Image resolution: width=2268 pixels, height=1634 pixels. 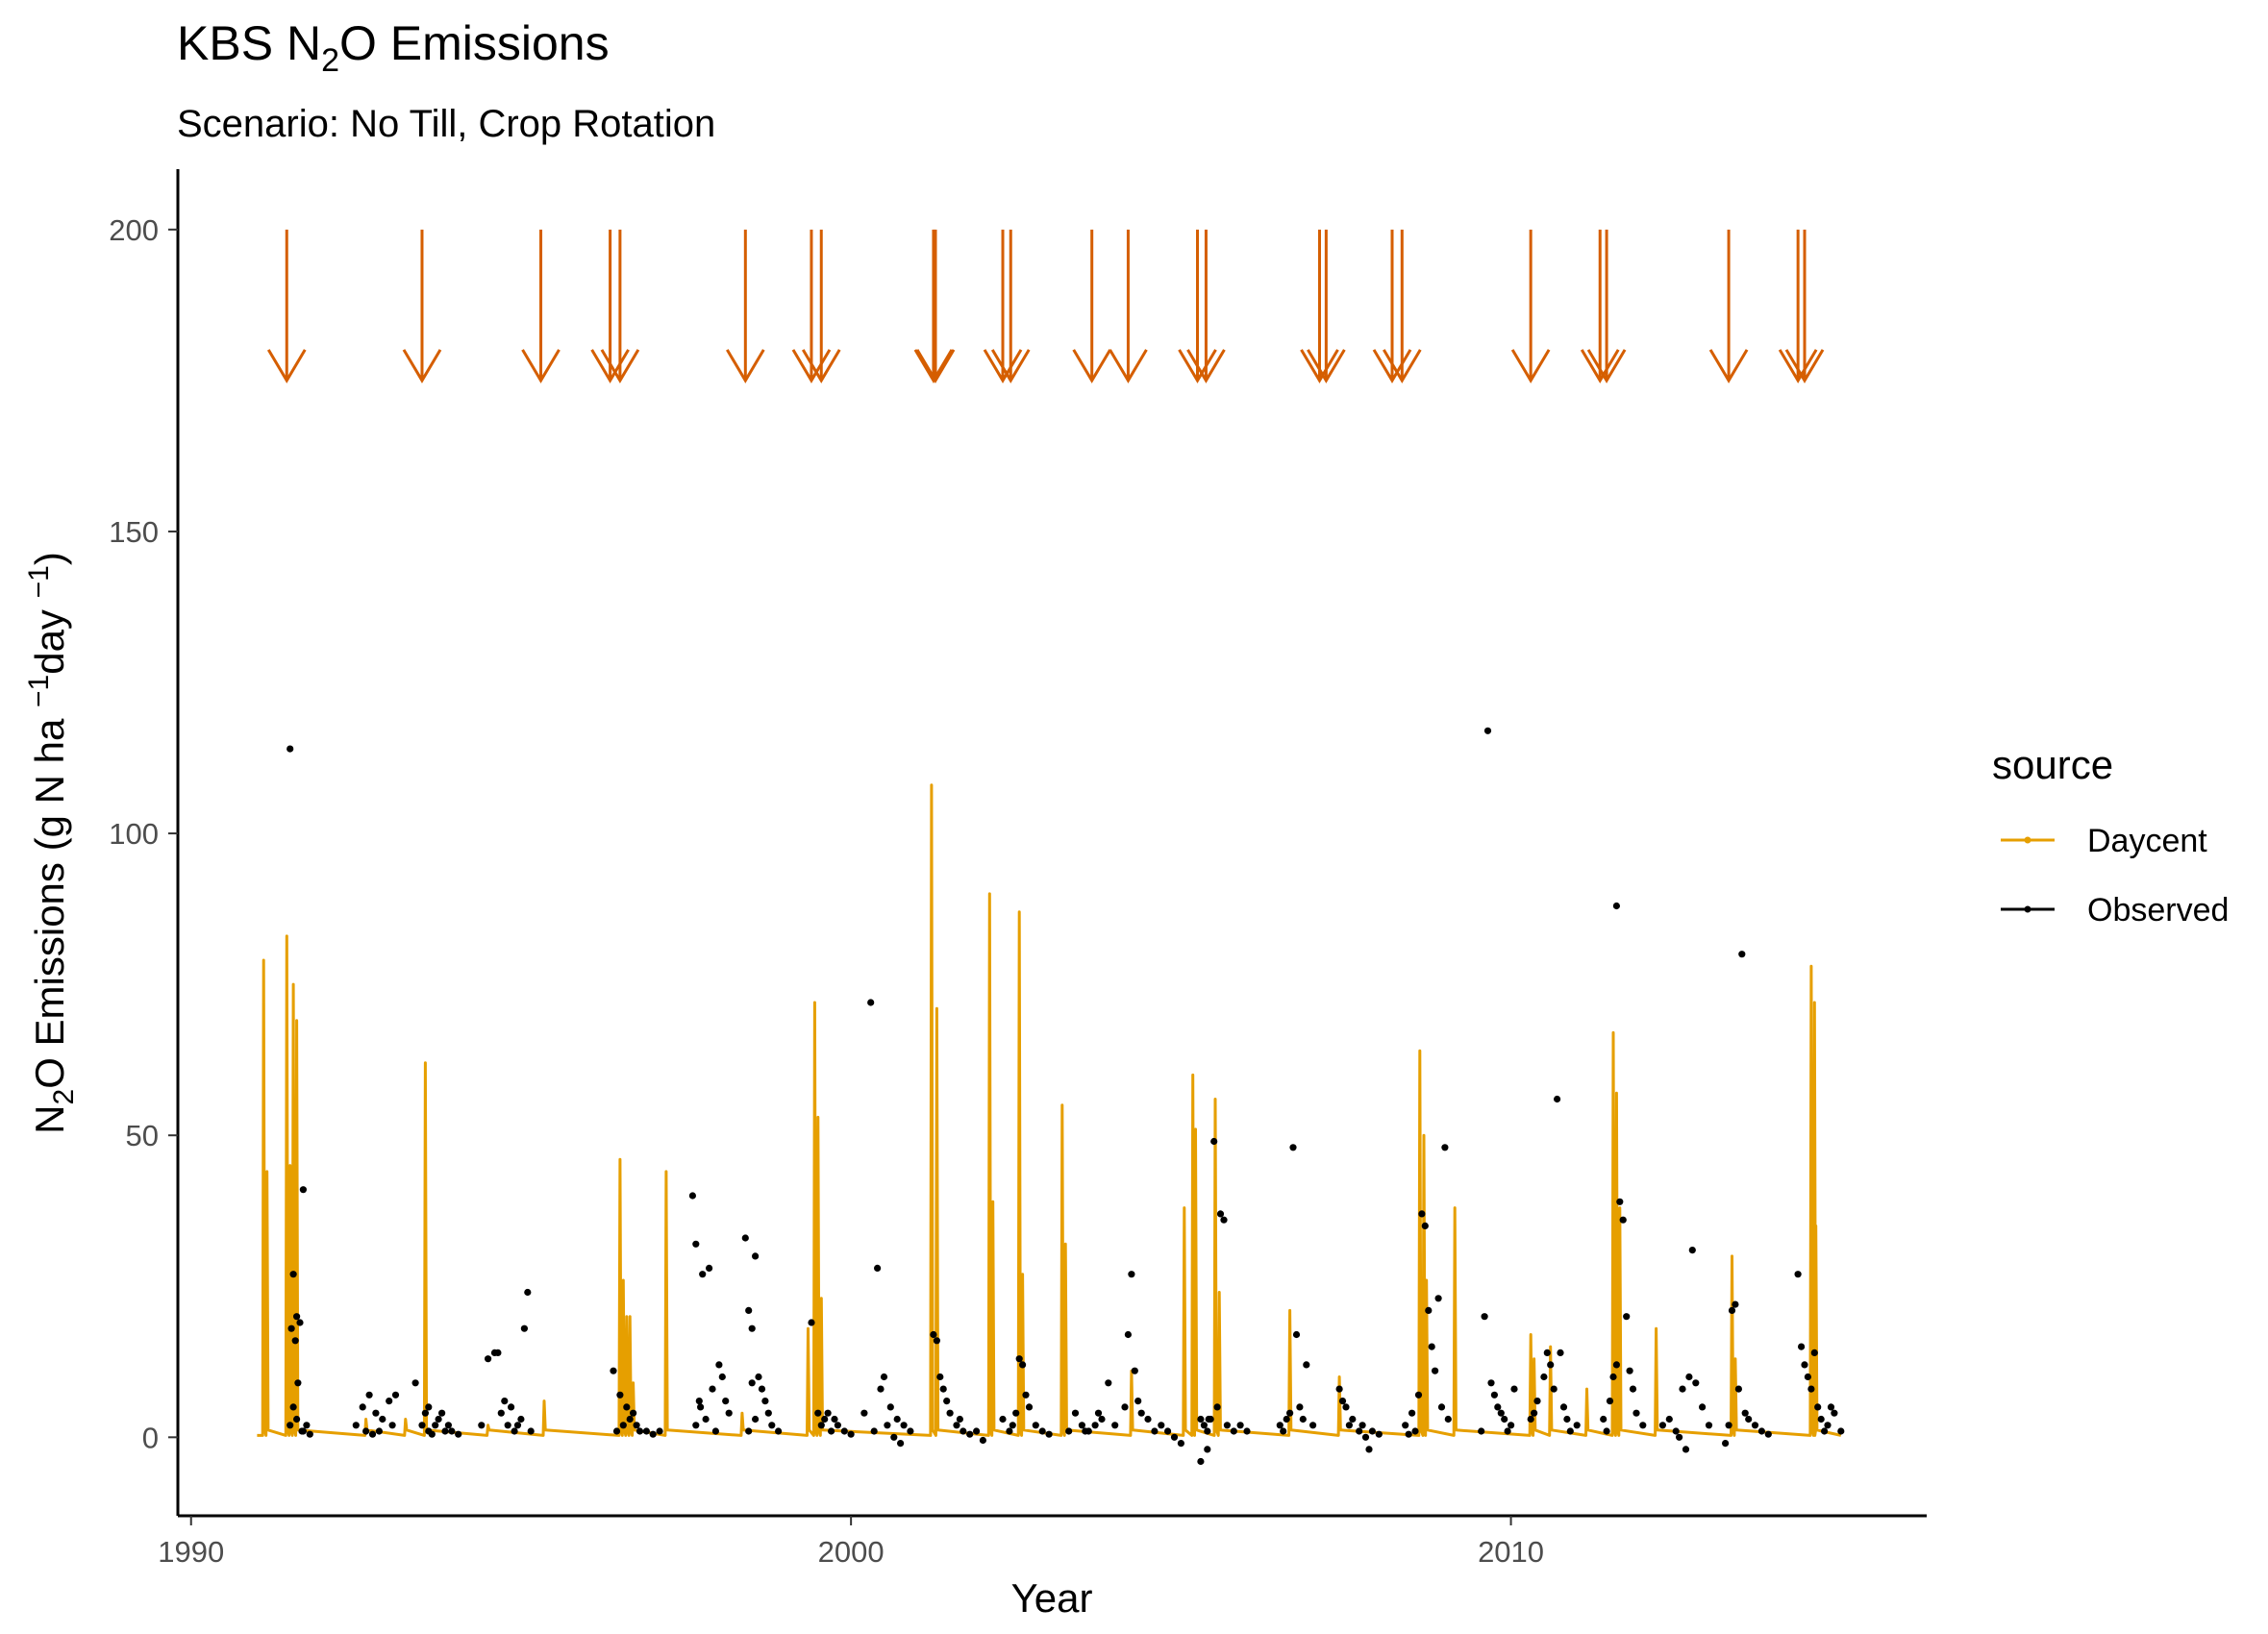 I want to click on y-axis-title: N2O Emissions (g N ha −1day −1), so click(x=51, y=843).